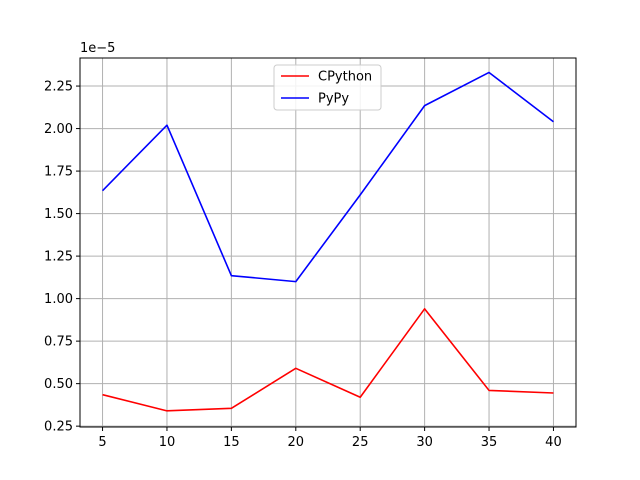 The height and width of the screenshot is (480, 640). I want to click on y-tick-label: 1.75, so click(58, 172).